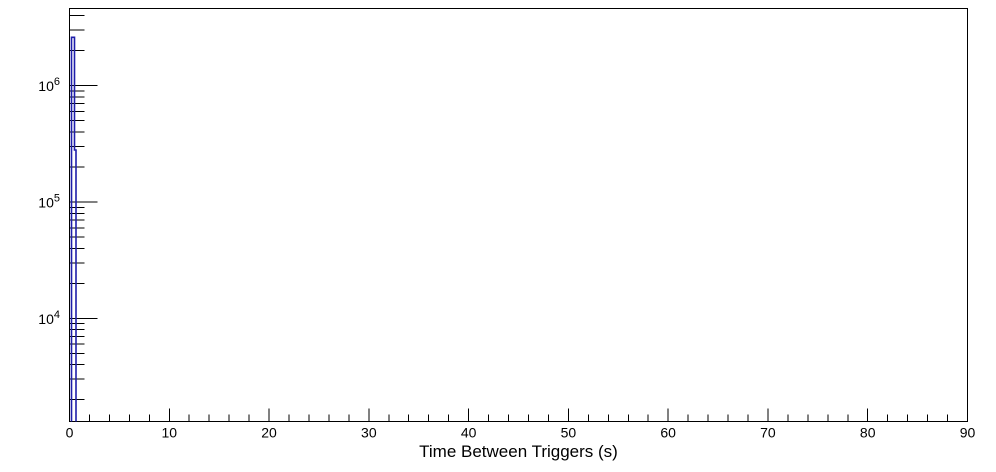 The width and height of the screenshot is (996, 472). Describe the element at coordinates (469, 433) in the screenshot. I see `x-tick-label: 40` at that location.